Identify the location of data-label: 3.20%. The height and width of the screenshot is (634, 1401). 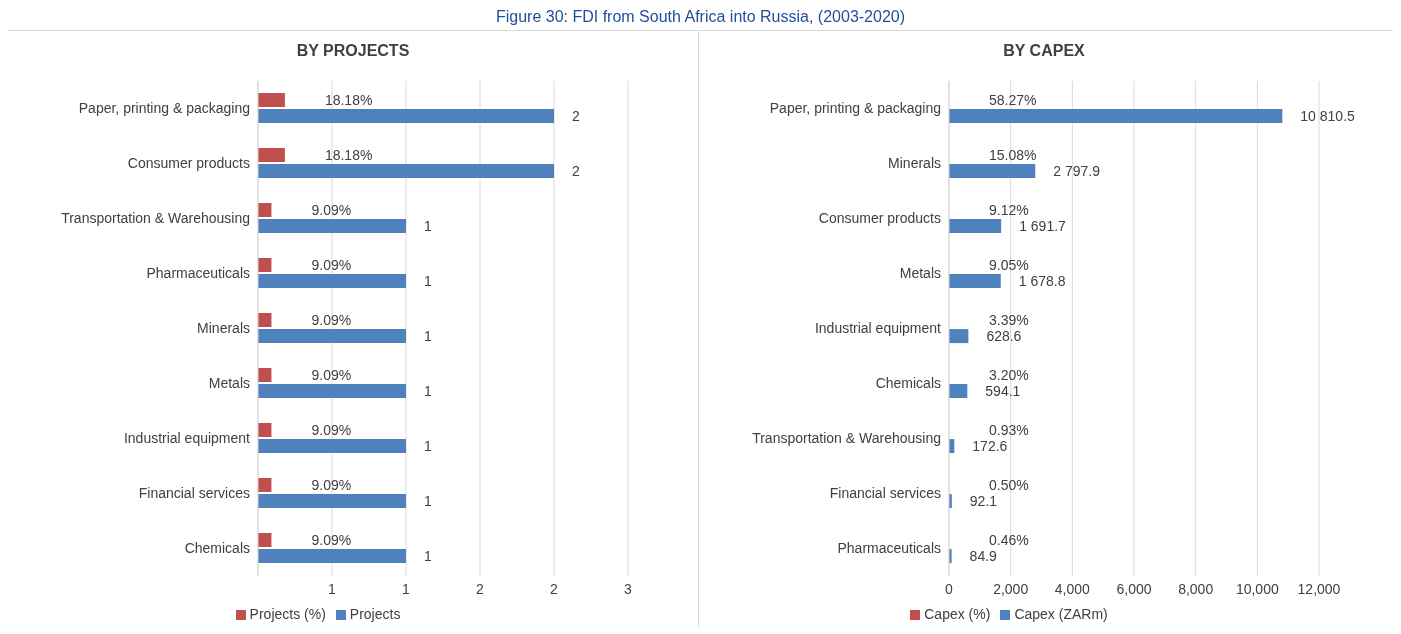
(1009, 375).